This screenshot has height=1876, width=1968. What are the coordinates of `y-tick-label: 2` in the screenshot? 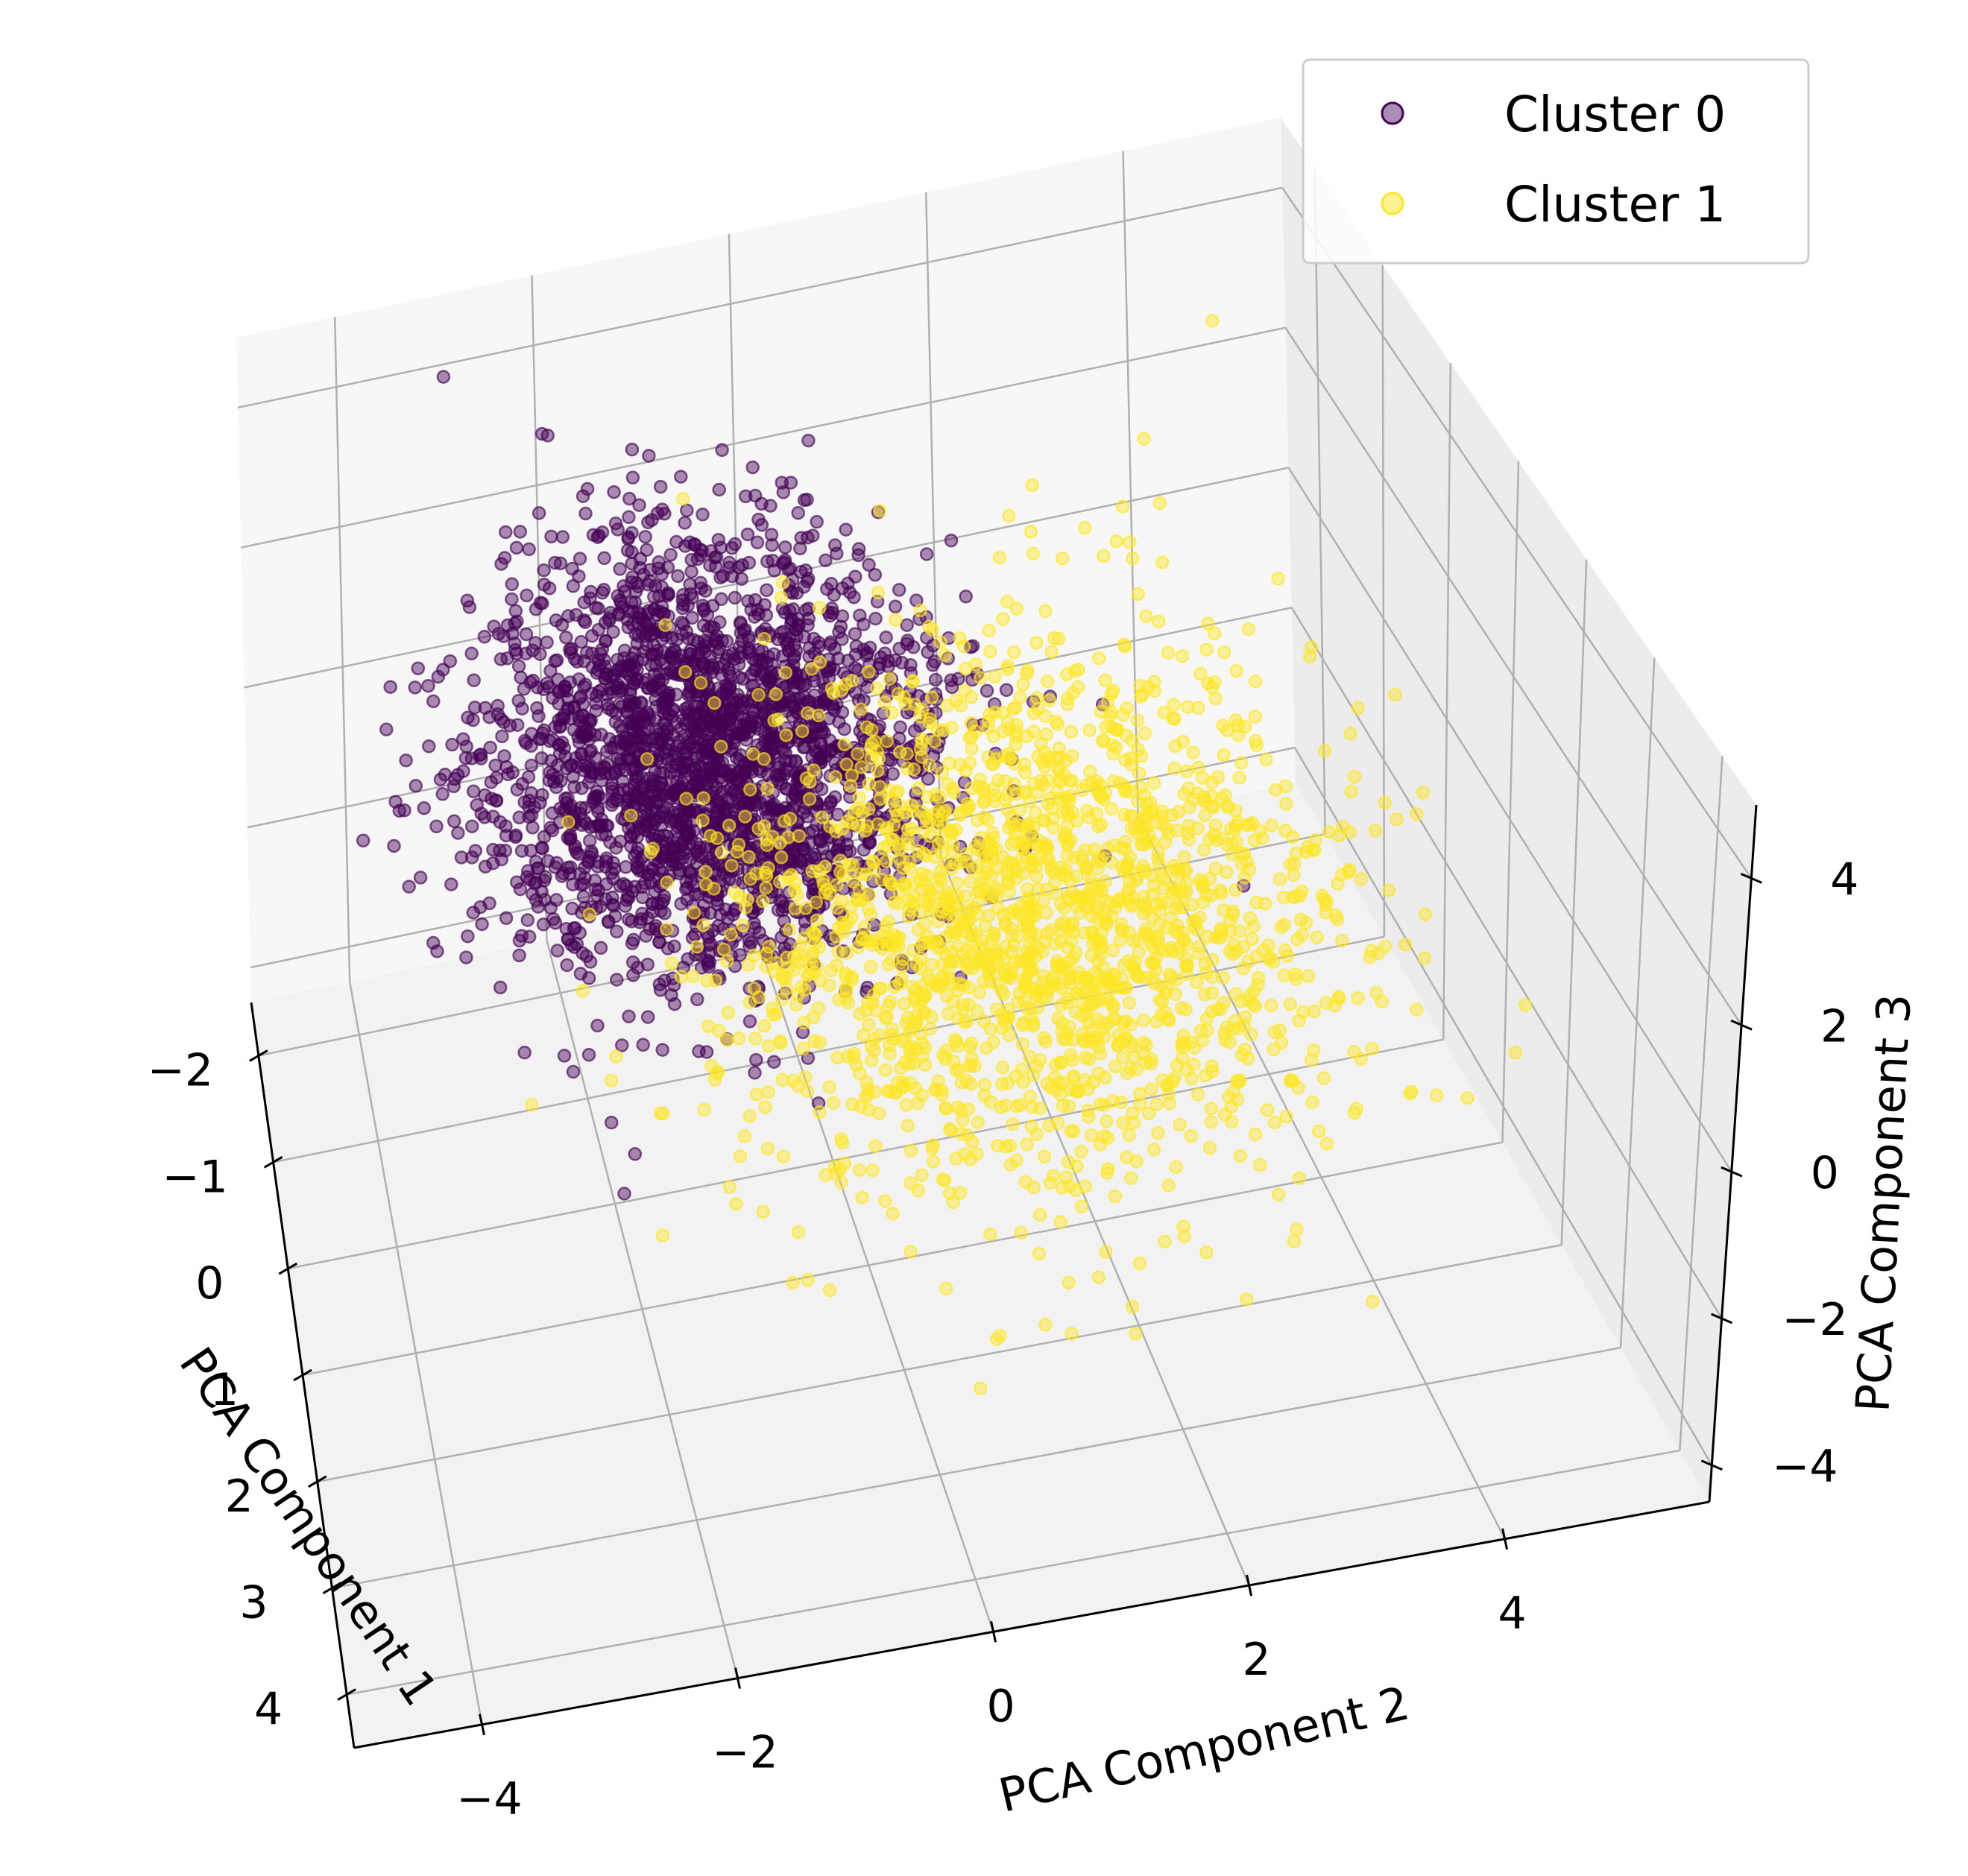 It's located at (1256, 1660).